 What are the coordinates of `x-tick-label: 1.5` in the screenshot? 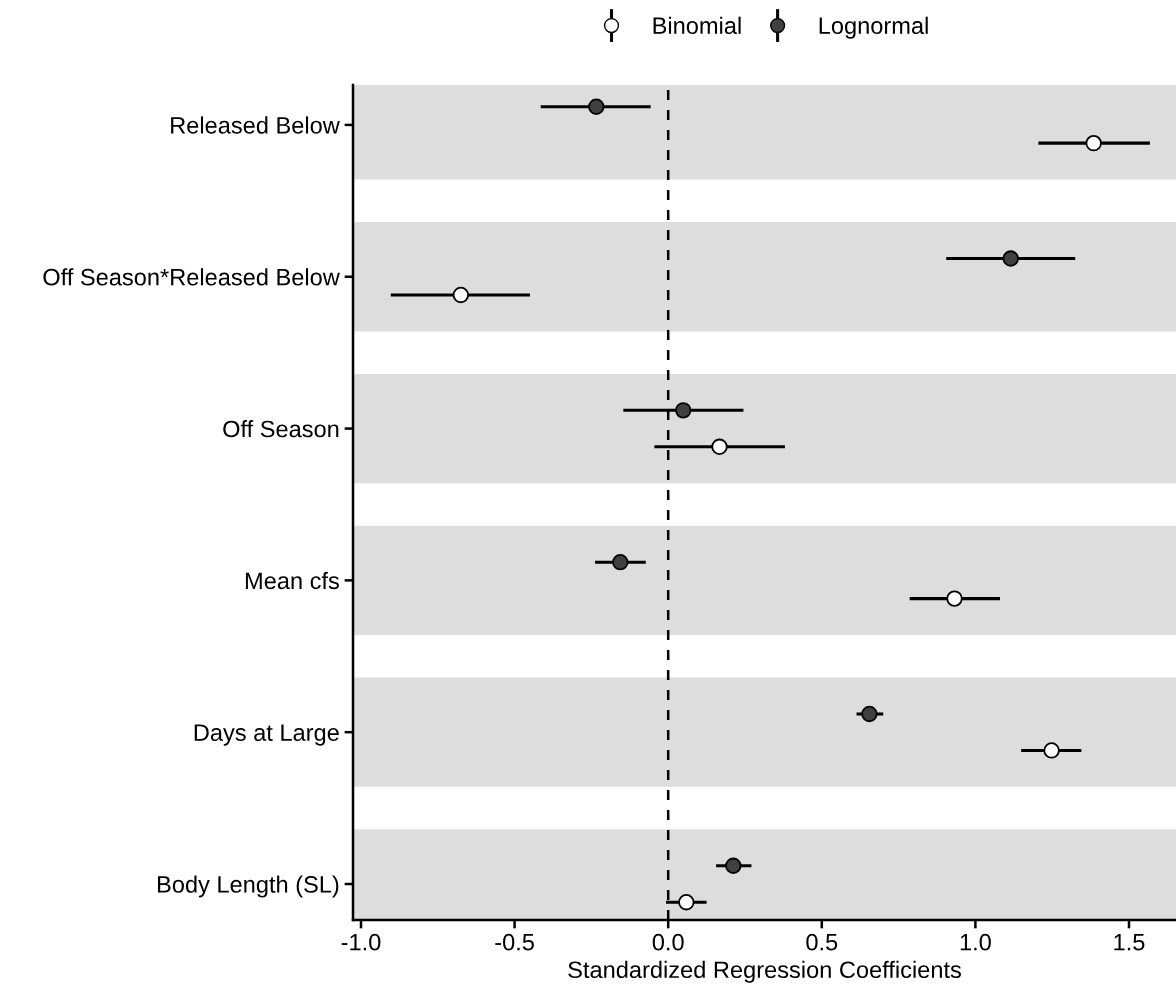 It's located at (1129, 942).